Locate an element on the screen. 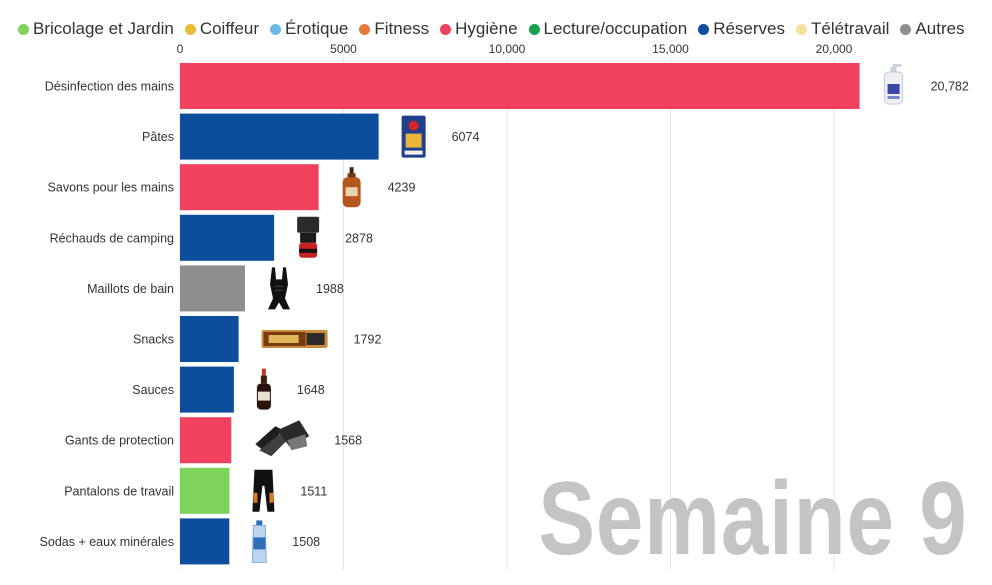 This screenshot has height=585, width=992. soap-bottle-icon is located at coordinates (351, 187).